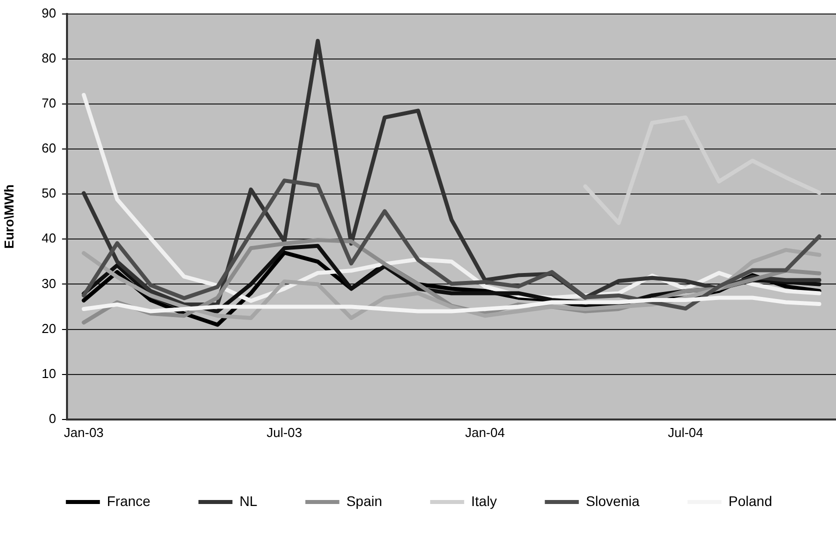 The height and width of the screenshot is (537, 836). What do you see at coordinates (49, 58) in the screenshot?
I see `y-tick-label: 80` at bounding box center [49, 58].